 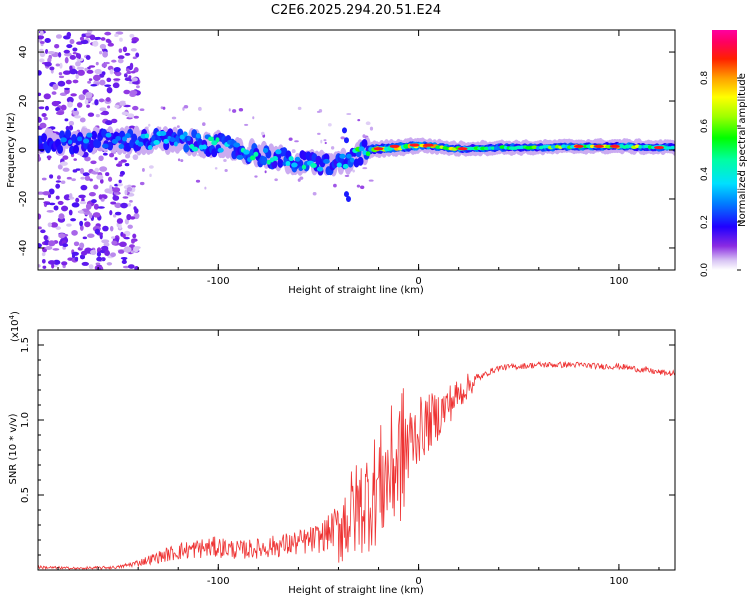 I want to click on spectrogram-x-tick-label: 0, so click(x=418, y=281).